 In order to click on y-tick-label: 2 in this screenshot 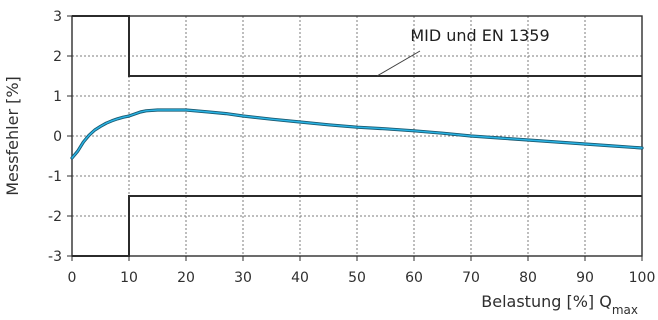, I will do `click(57, 57)`.